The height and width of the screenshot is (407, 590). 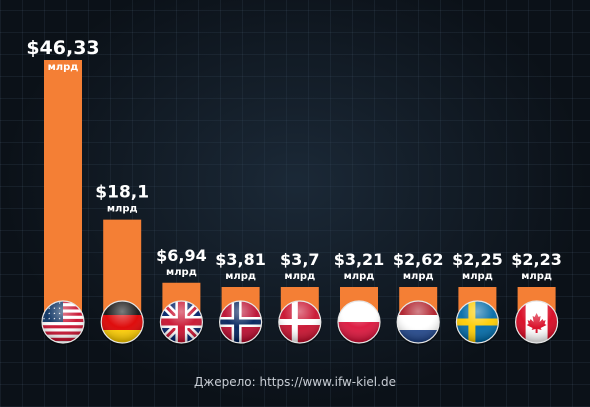 What do you see at coordinates (299, 259) in the screenshot?
I see `value-label-4: $3,7` at bounding box center [299, 259].